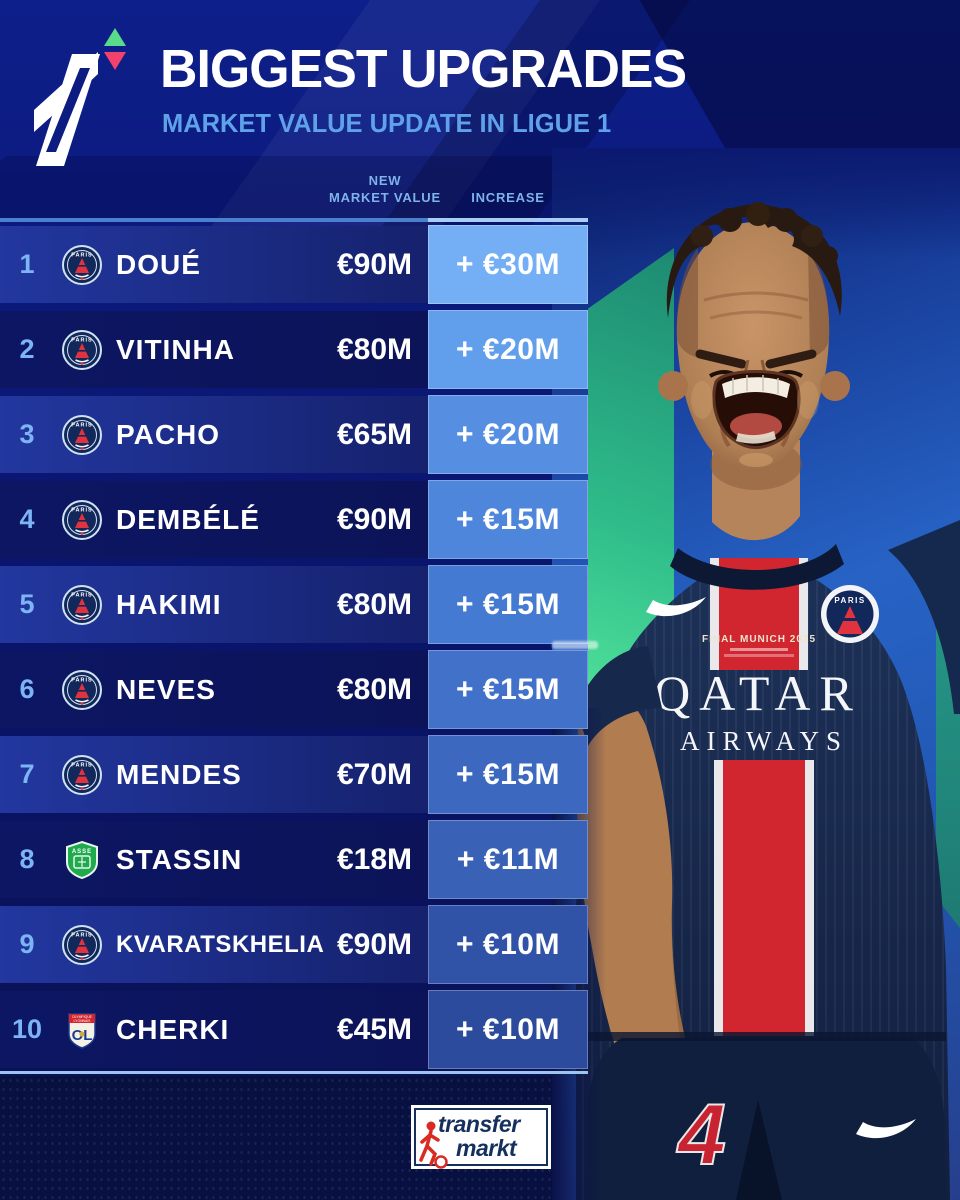 The image size is (960, 1200). What do you see at coordinates (179, 774) in the screenshot?
I see `player-name: MENDES` at bounding box center [179, 774].